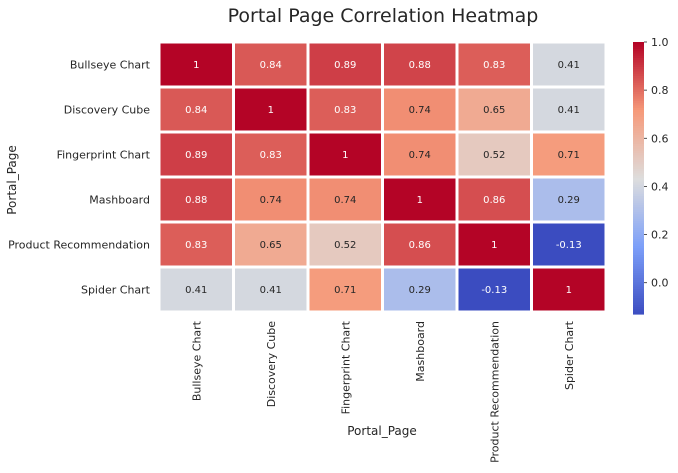 This screenshot has height=473, width=678. What do you see at coordinates (383, 16) in the screenshot?
I see `chart-title: Portal Page Correlation Heatmap` at bounding box center [383, 16].